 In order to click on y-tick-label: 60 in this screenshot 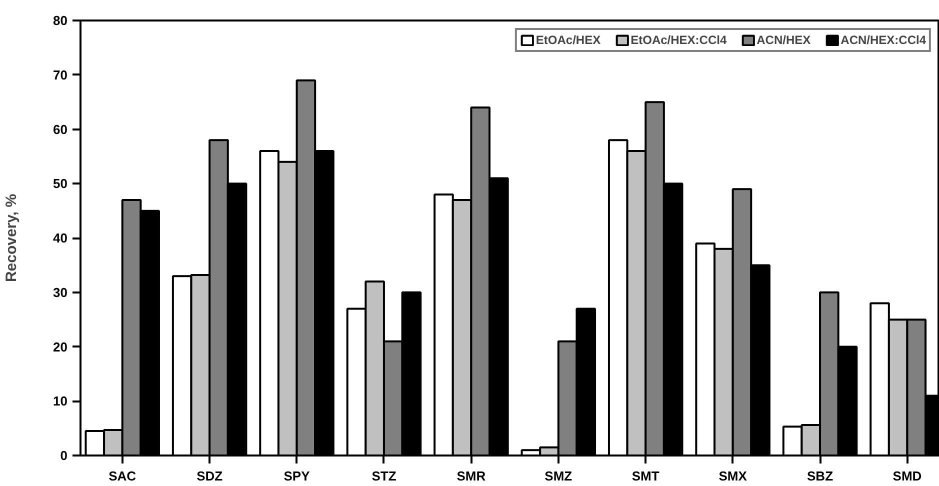, I will do `click(60, 129)`.